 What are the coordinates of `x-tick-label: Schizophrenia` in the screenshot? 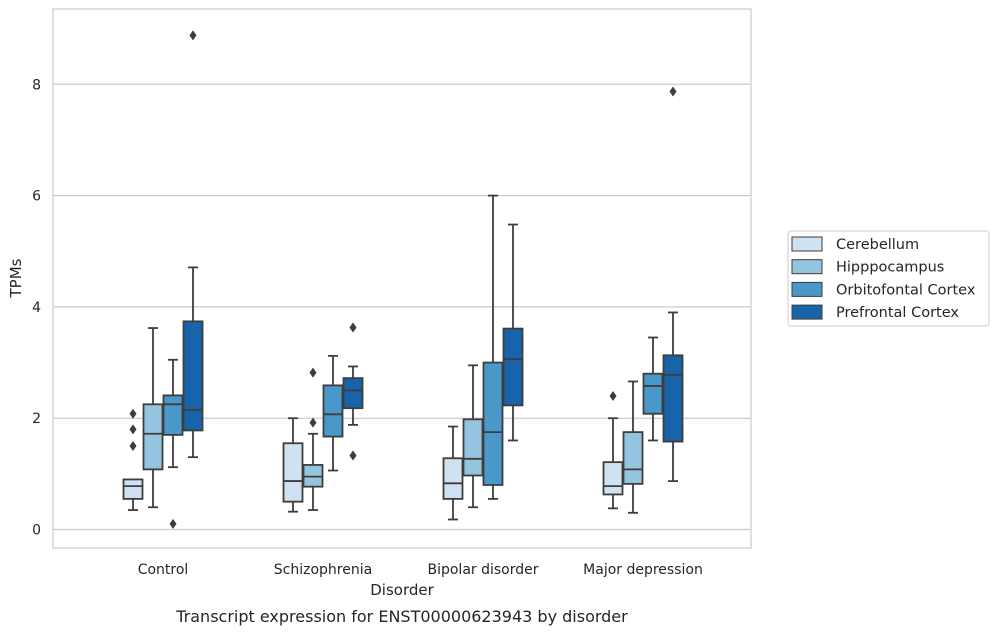 It's located at (323, 570).